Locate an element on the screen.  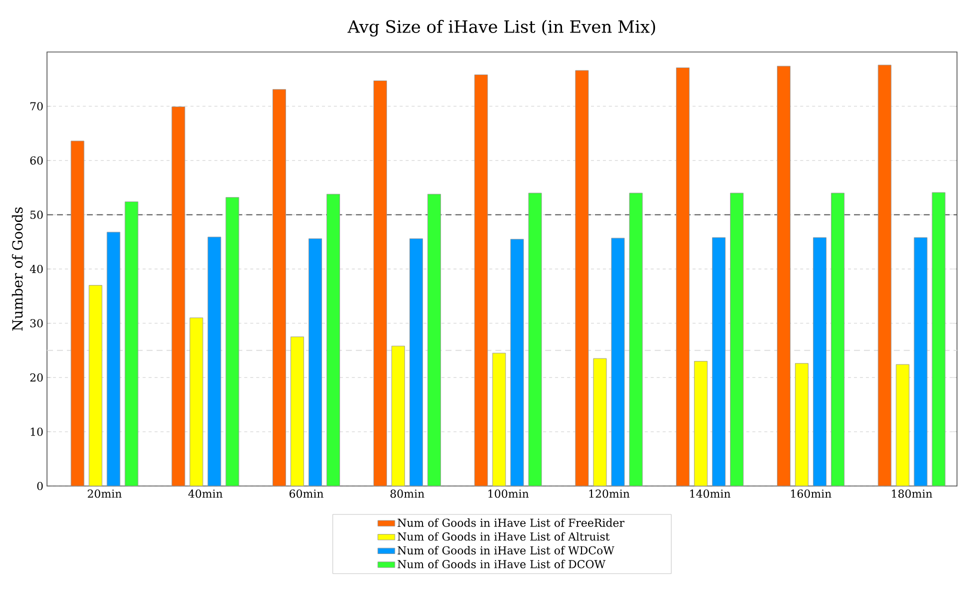
x-tick-label: 140min is located at coordinates (710, 494).